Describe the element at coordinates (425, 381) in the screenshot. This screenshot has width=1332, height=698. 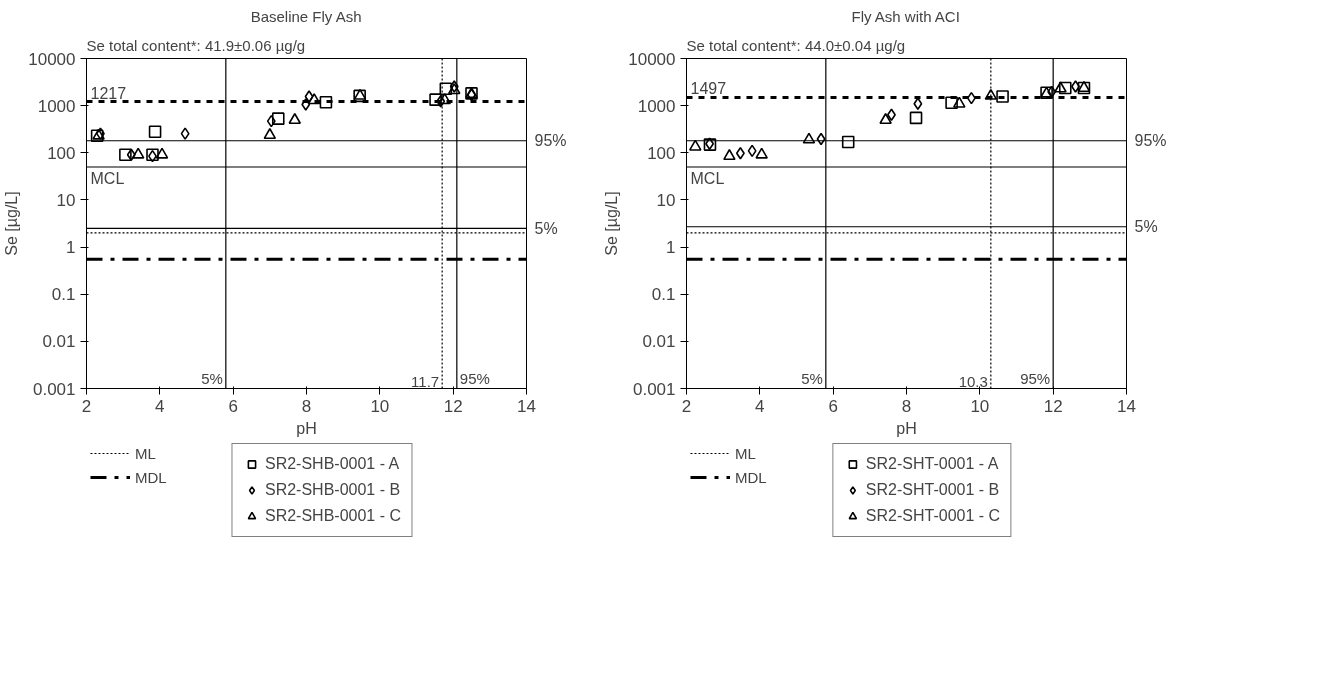
I see `ref-line-label: 11.7` at that location.